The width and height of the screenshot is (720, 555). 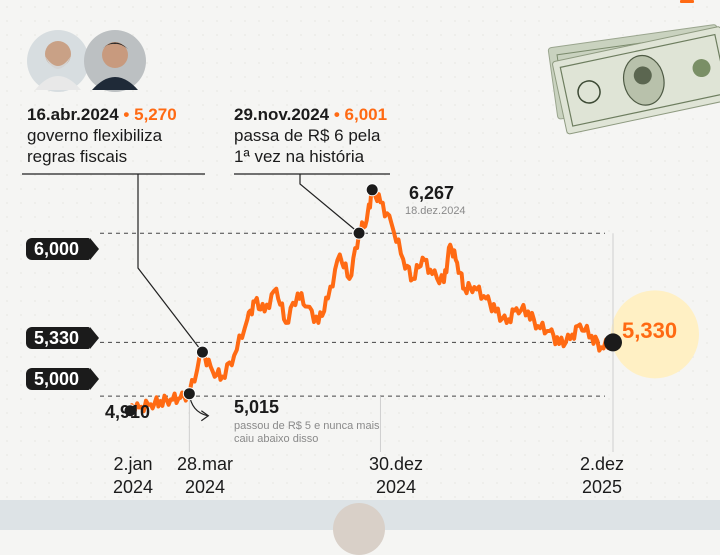 What do you see at coordinates (63, 338) in the screenshot?
I see `reference-label-5330: 5,330` at bounding box center [63, 338].